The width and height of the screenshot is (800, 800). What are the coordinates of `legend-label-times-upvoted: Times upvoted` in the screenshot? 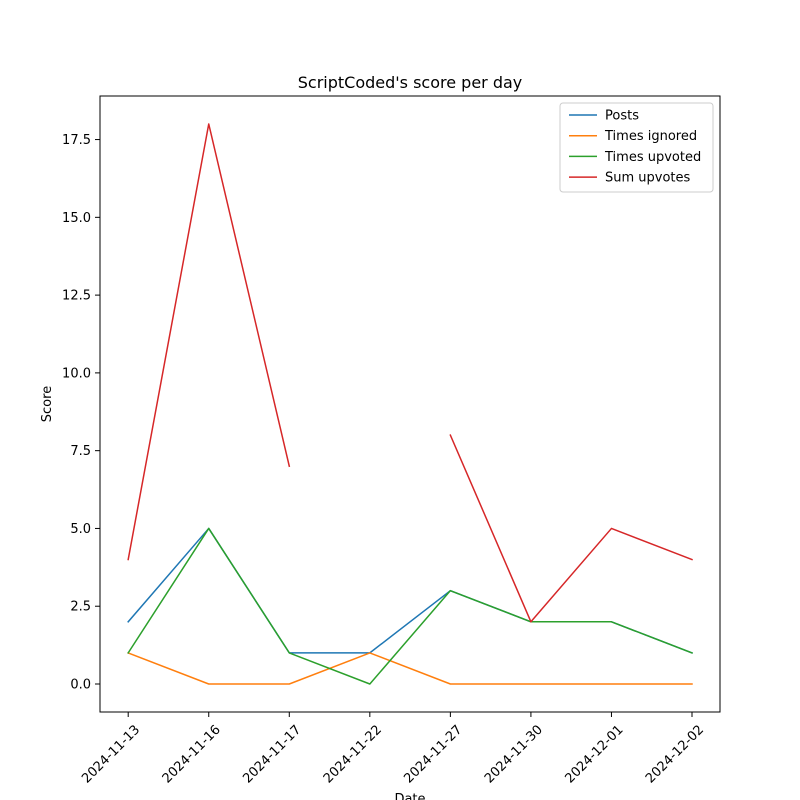 It's located at (652, 157).